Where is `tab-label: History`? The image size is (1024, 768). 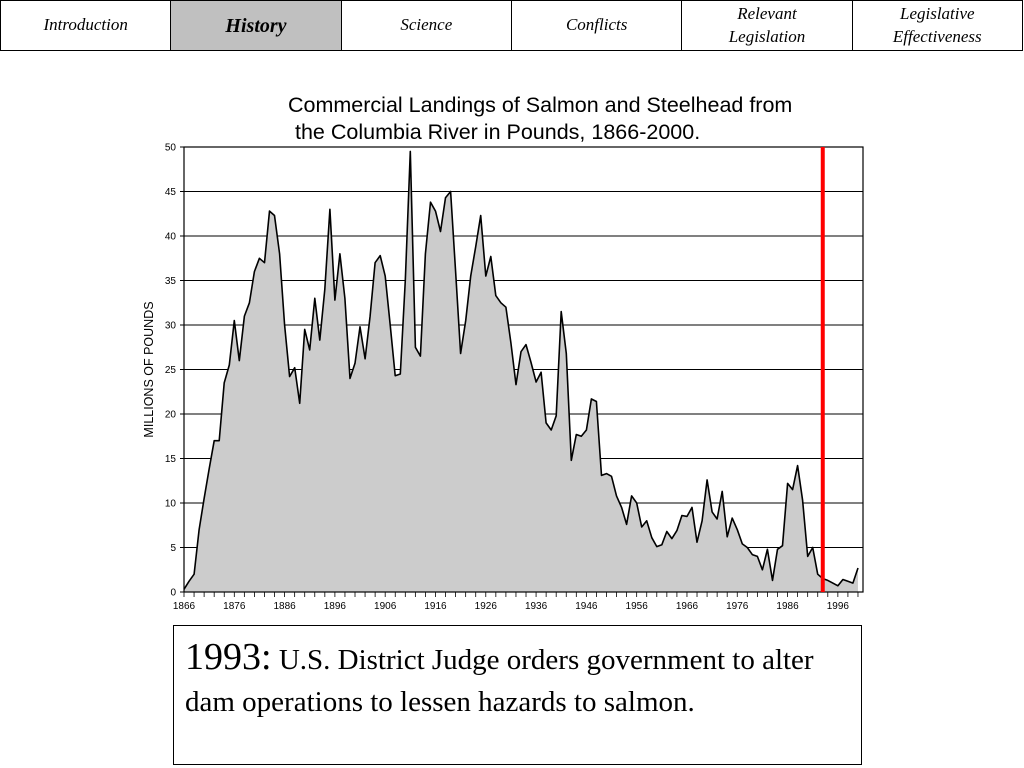
tab-label: History is located at coordinates (255, 26).